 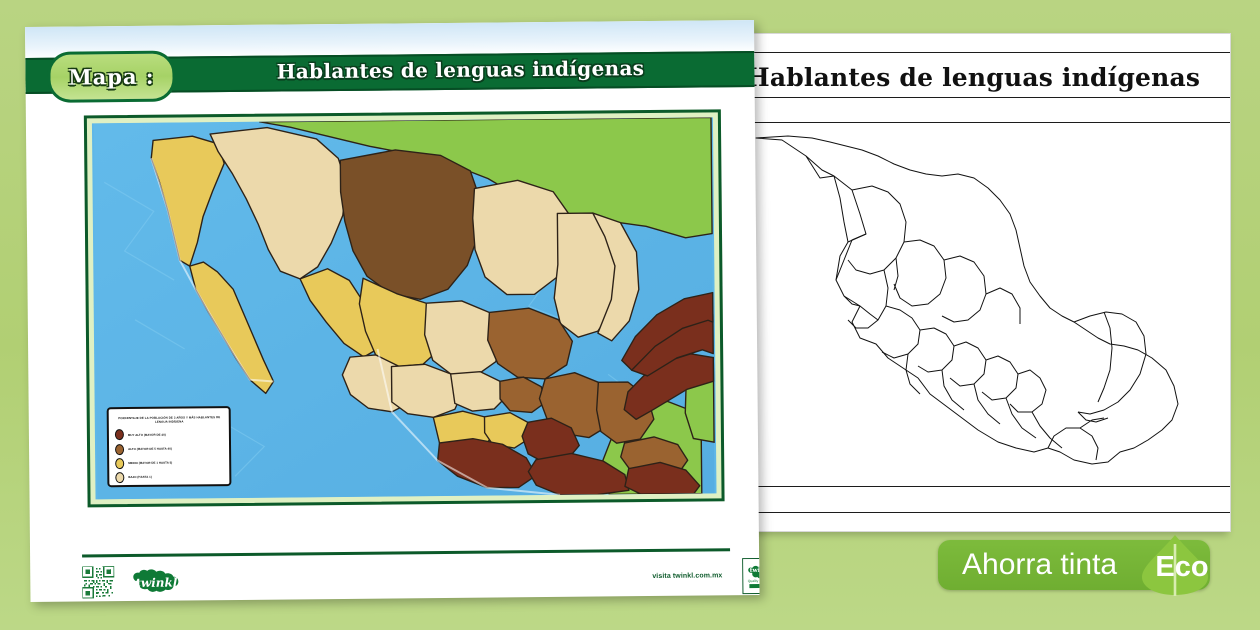 What do you see at coordinates (754, 581) in the screenshot?
I see `svg-text: Quality Standard` at bounding box center [754, 581].